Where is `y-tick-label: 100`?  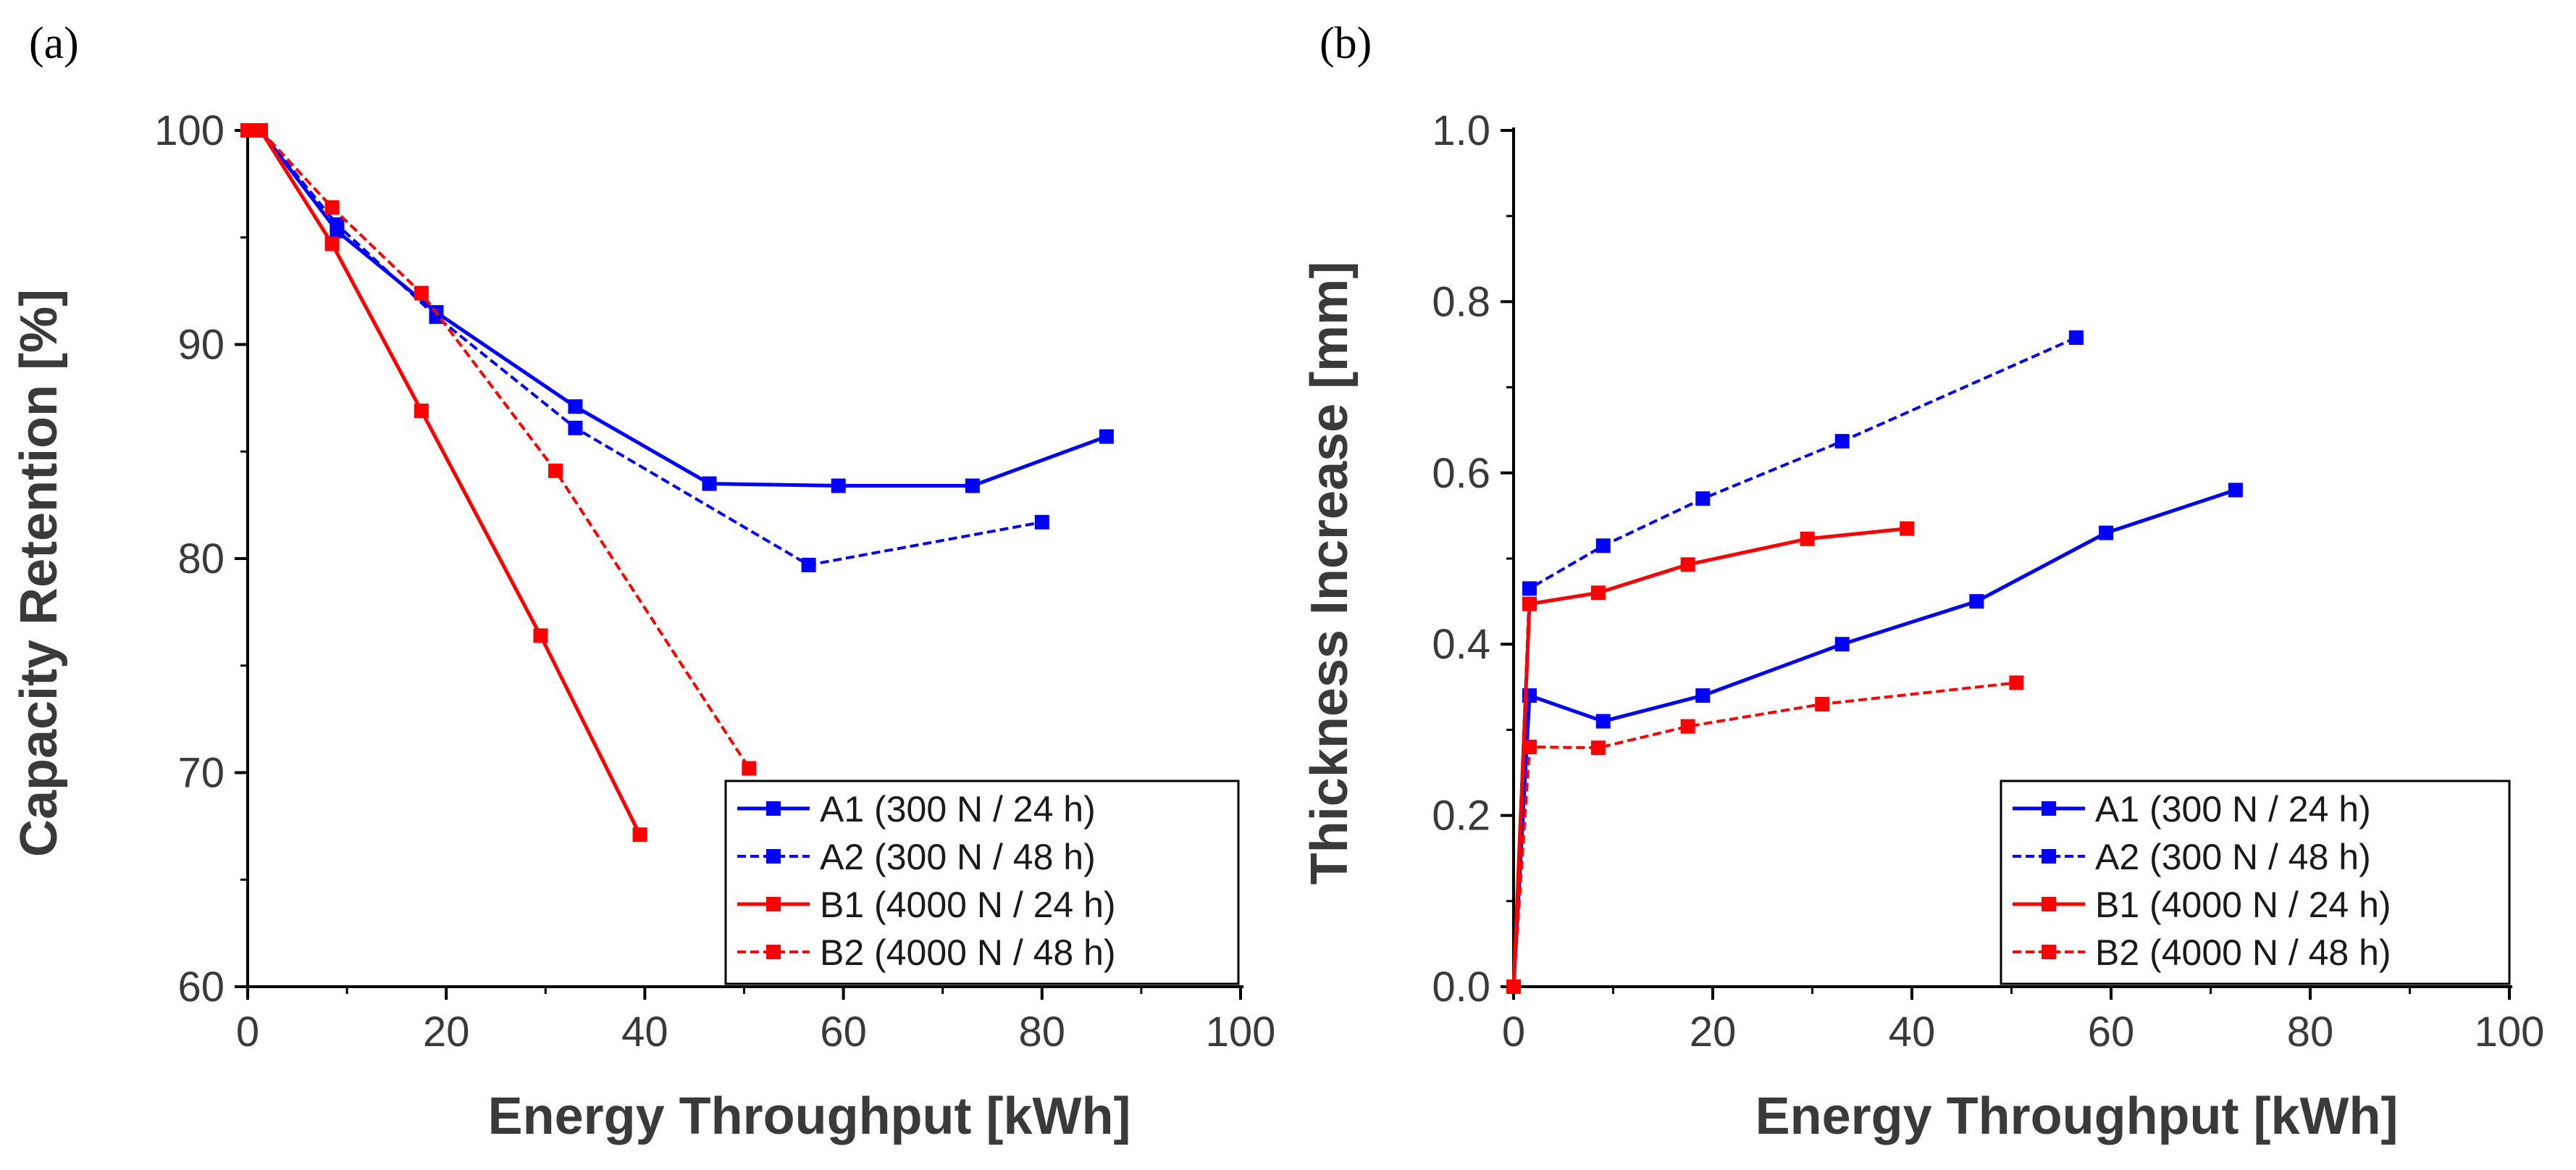 y-tick-label: 100 is located at coordinates (189, 130).